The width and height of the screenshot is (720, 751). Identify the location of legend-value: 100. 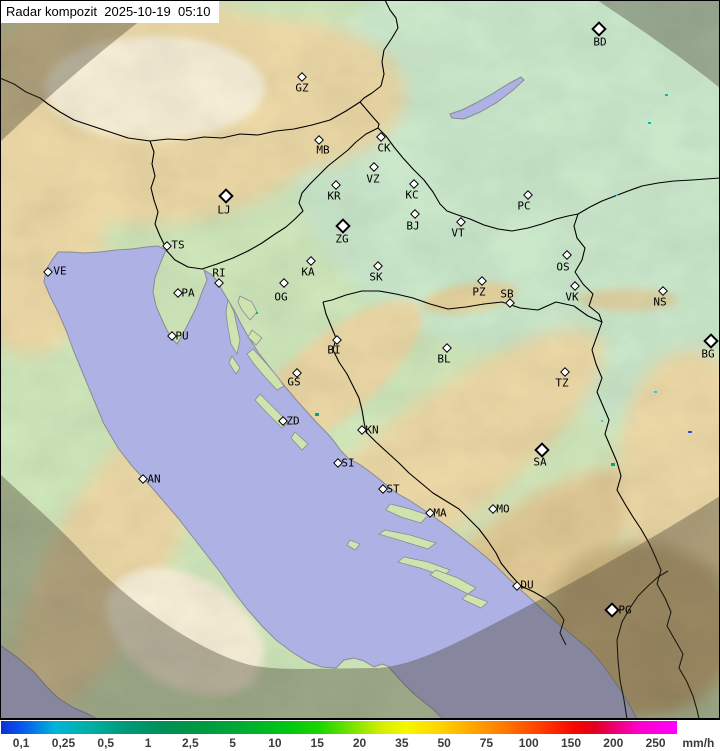
(528, 742).